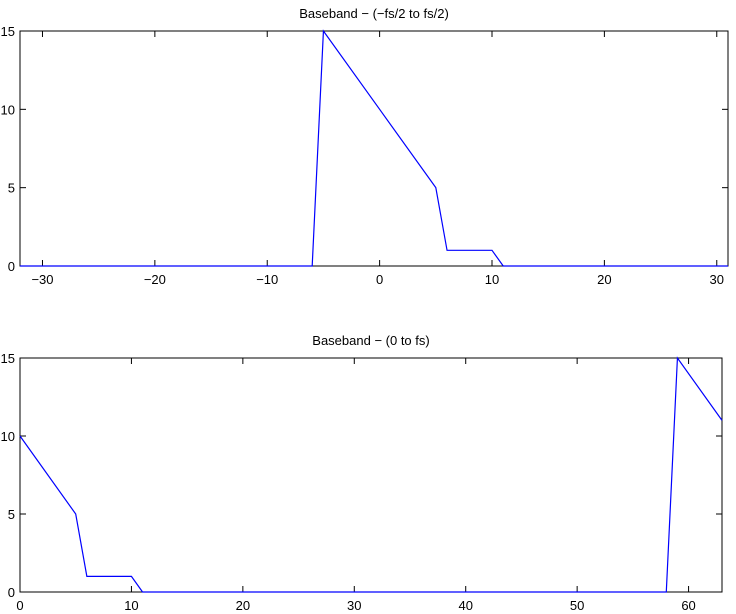 This screenshot has height=614, width=736. I want to click on x-tick-label: 50, so click(577, 605).